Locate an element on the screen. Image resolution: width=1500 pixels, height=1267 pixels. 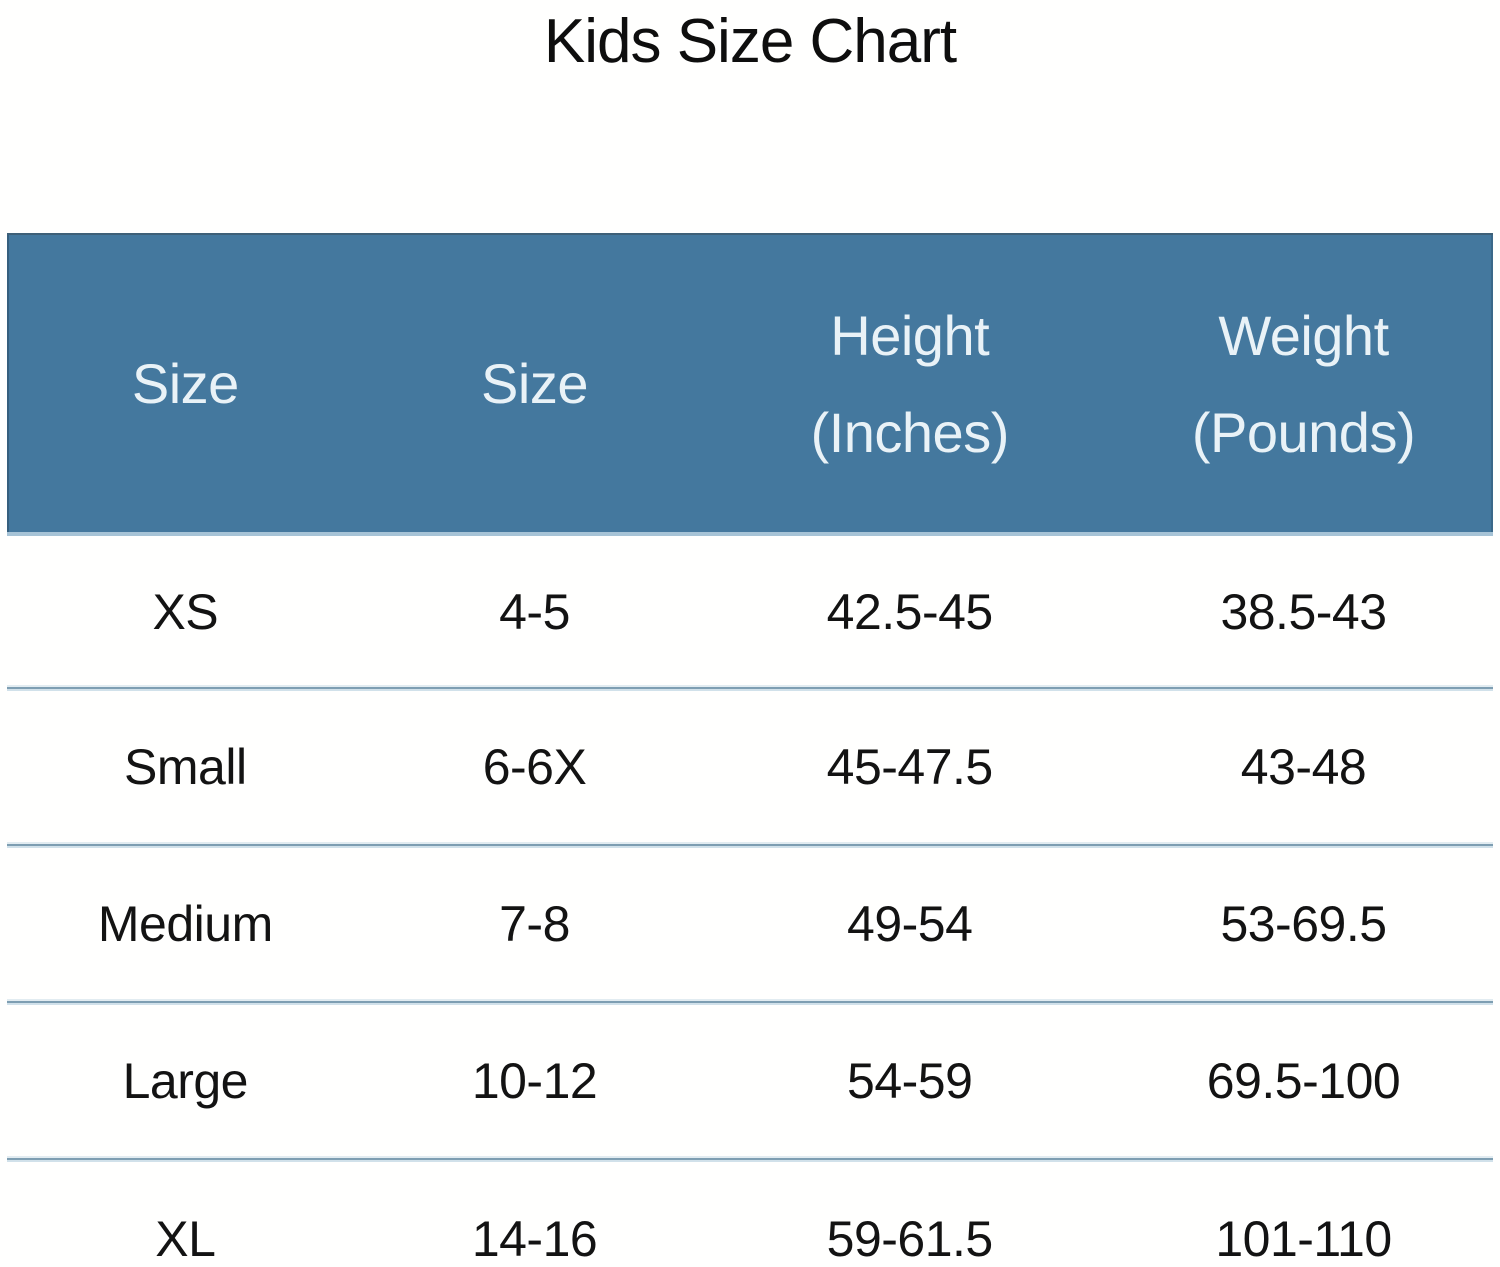
header-cell-size-2: Size is located at coordinates (535, 383).